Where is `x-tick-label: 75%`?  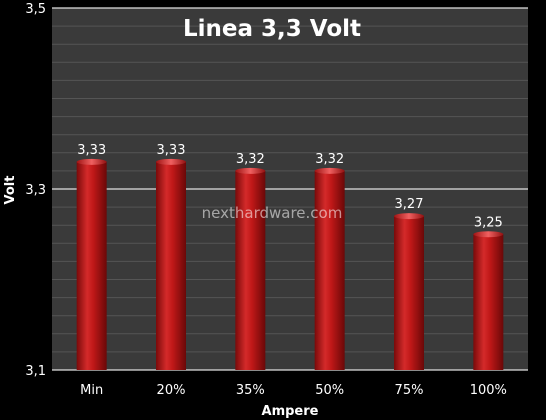
x-tick-label: 75% is located at coordinates (409, 390).